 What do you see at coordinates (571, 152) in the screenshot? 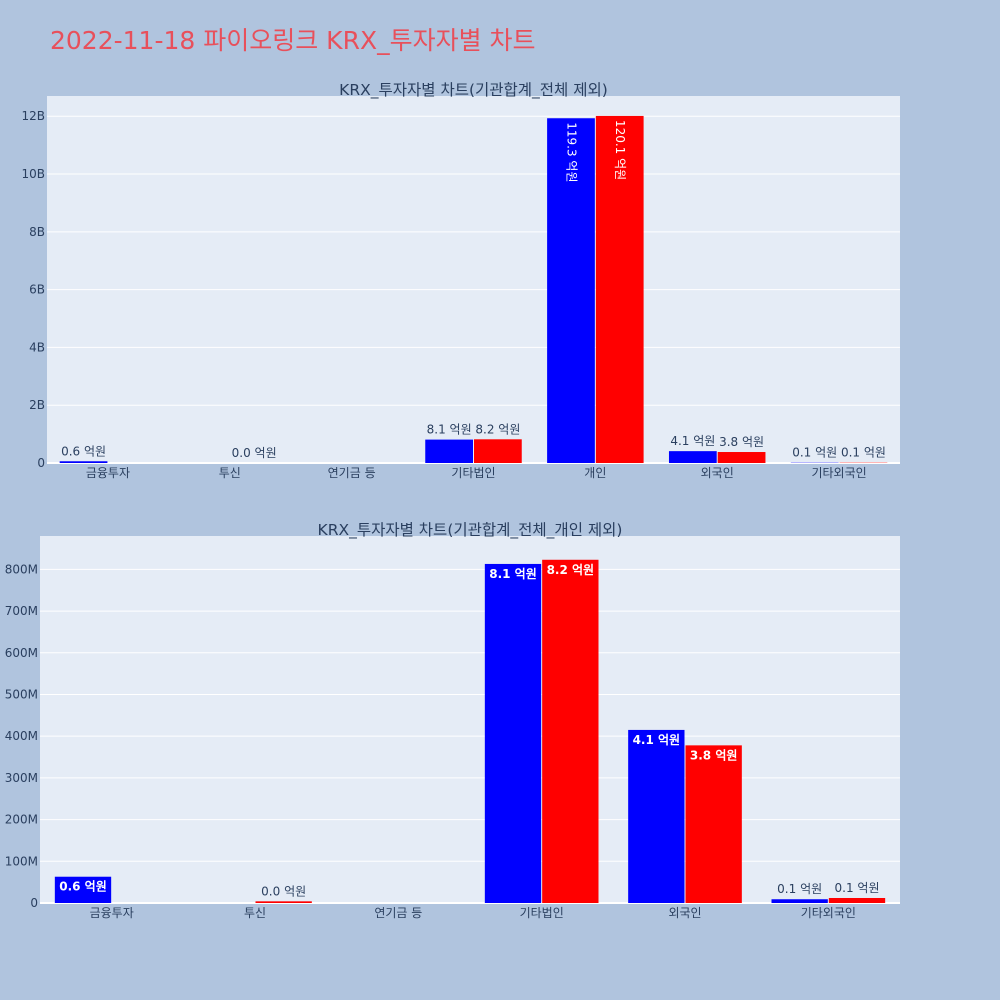
I see `data-label: 119.3 억원` at bounding box center [571, 152].